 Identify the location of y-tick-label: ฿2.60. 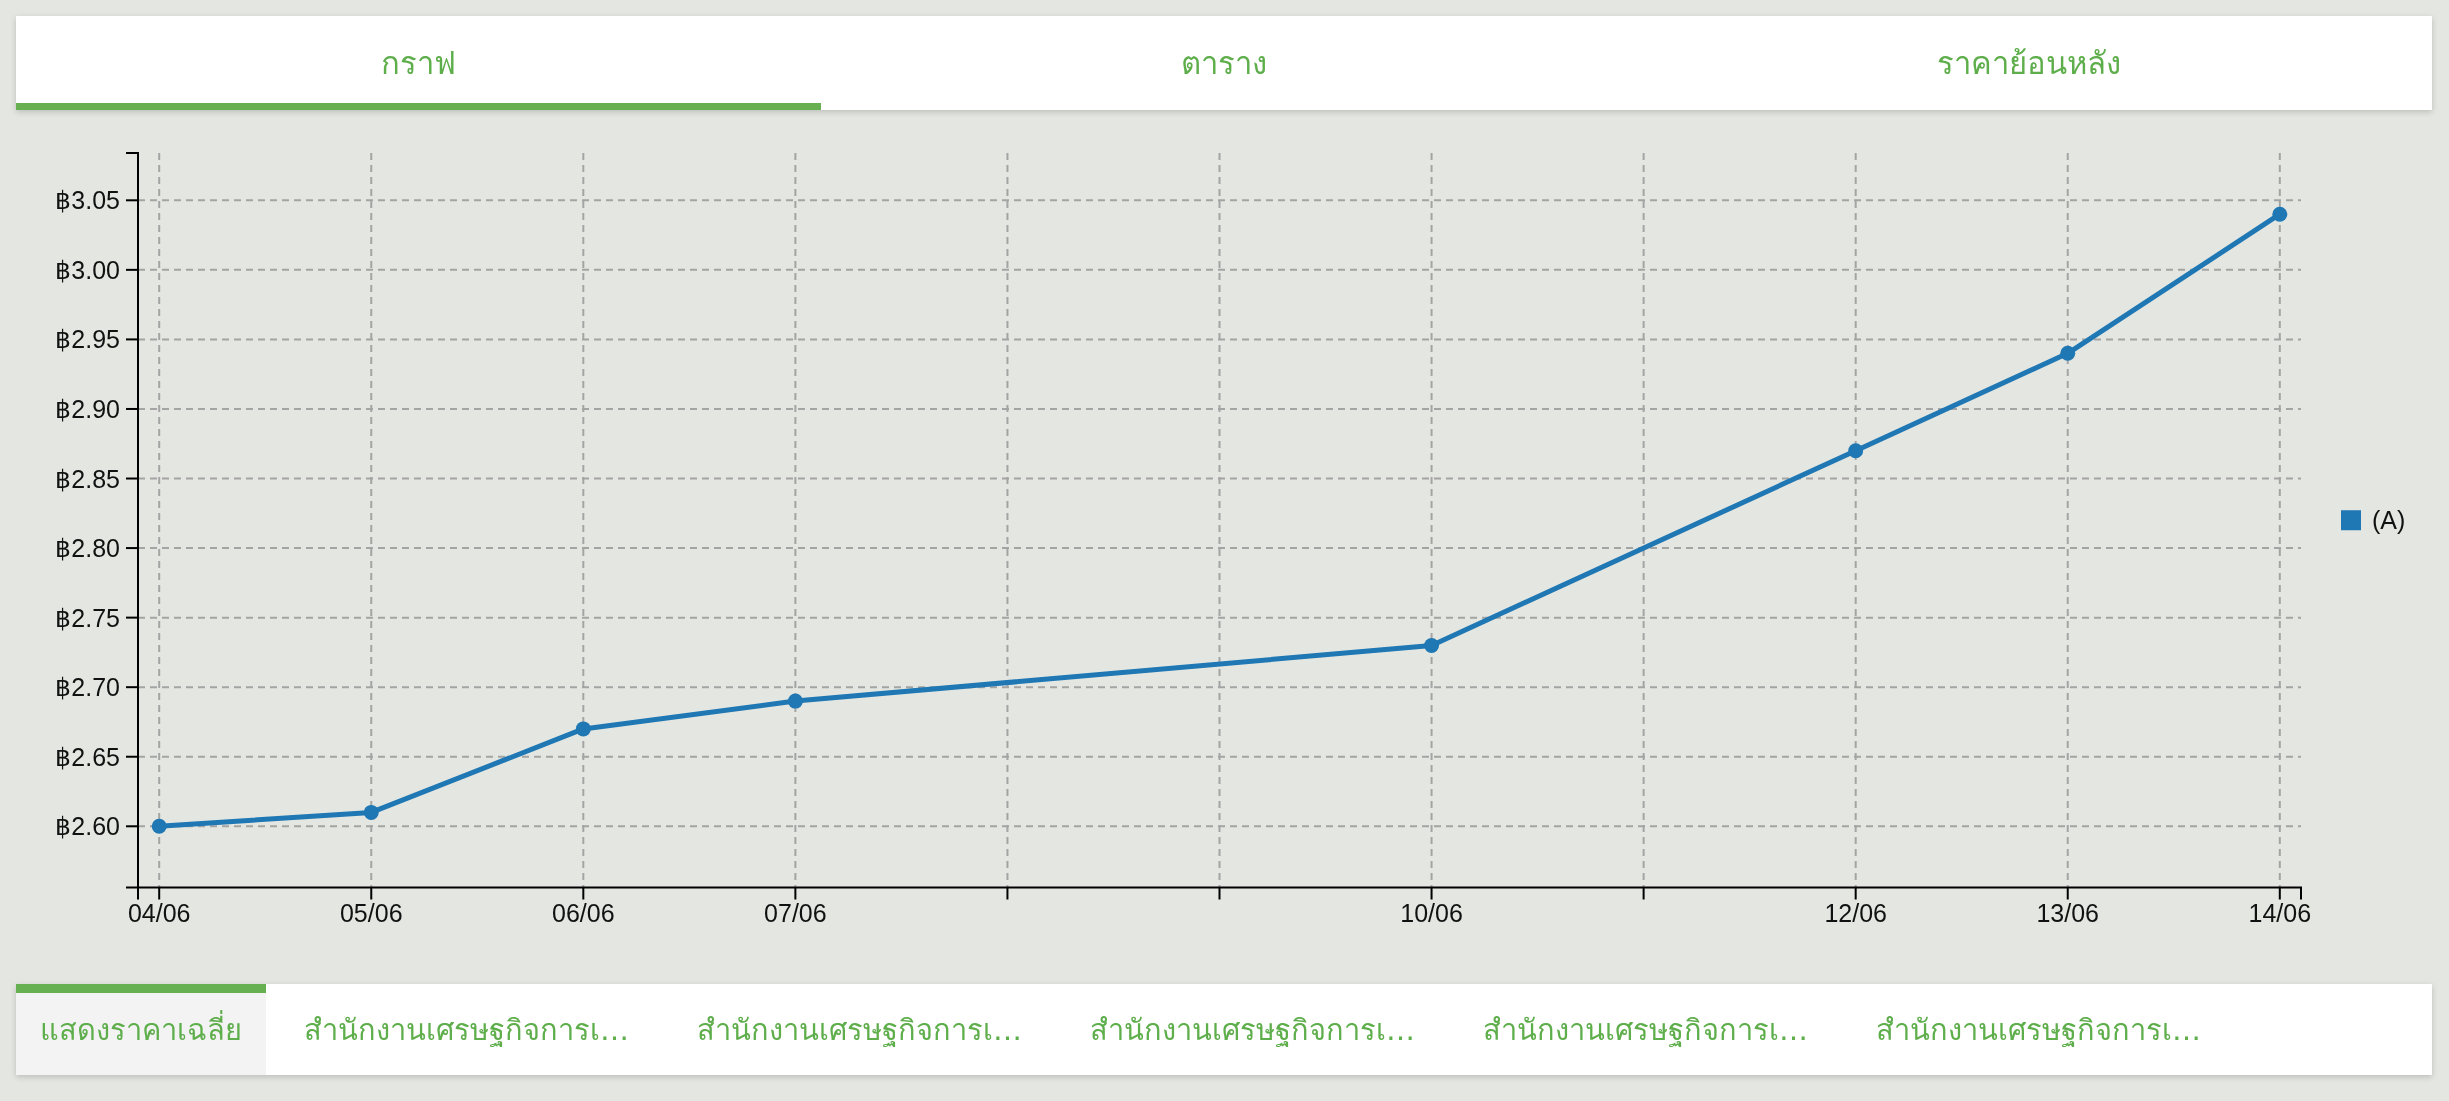
(87, 826).